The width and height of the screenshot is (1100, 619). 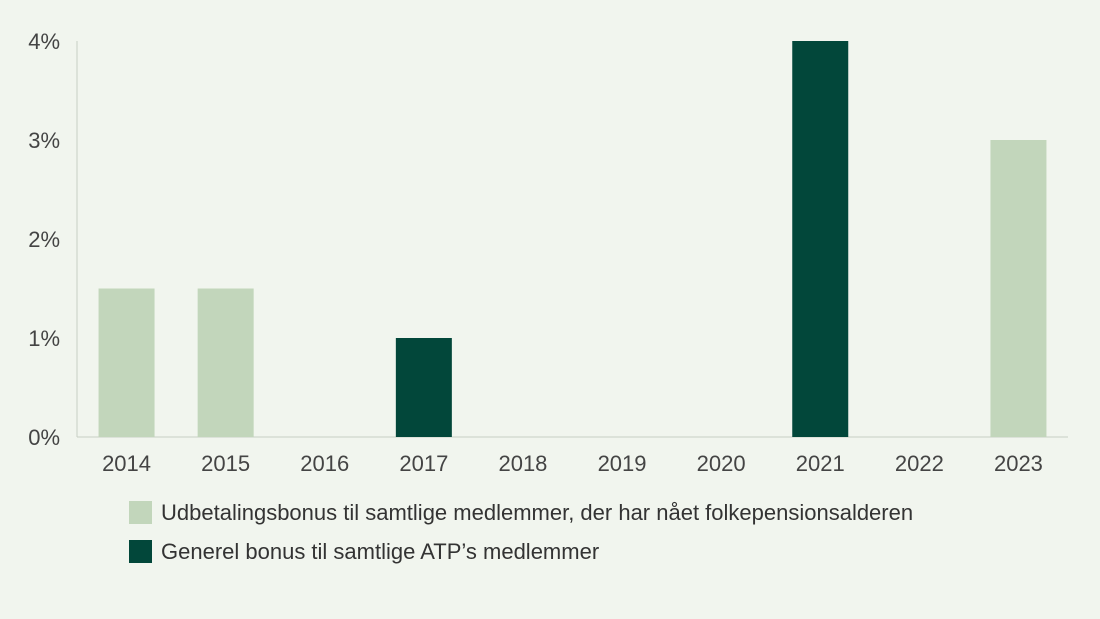 I want to click on y-tick-label: 4%, so click(x=44, y=41).